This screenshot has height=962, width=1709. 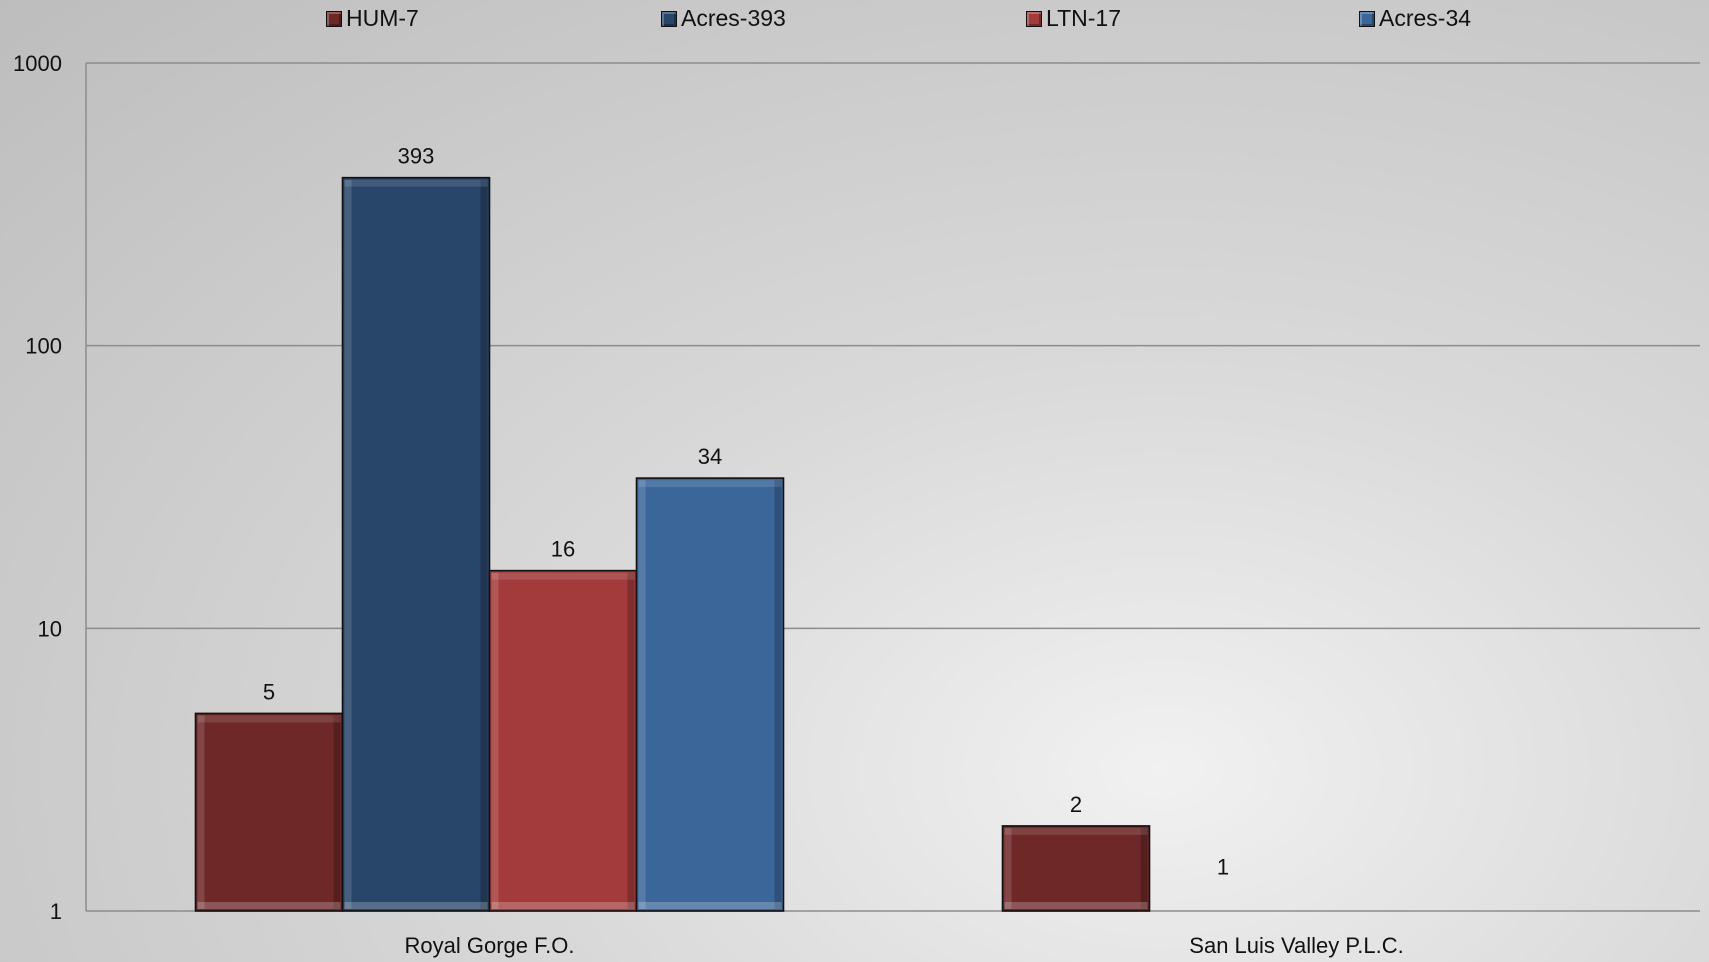 What do you see at coordinates (1296, 945) in the screenshot?
I see `x-category-label-san-luis-valley-p-l-c: San Luis Valley P.L.C.` at bounding box center [1296, 945].